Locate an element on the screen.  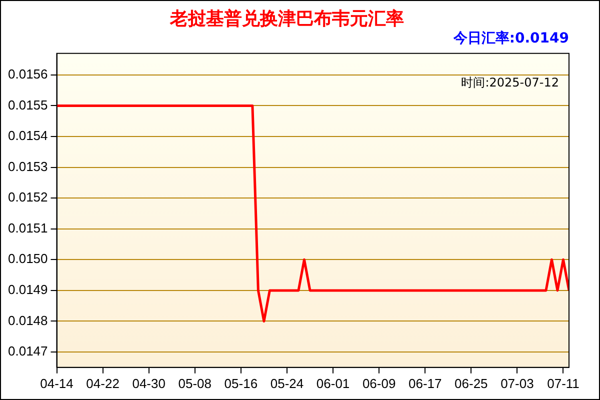
x-tick-label: 05-08 is located at coordinates (195, 383).